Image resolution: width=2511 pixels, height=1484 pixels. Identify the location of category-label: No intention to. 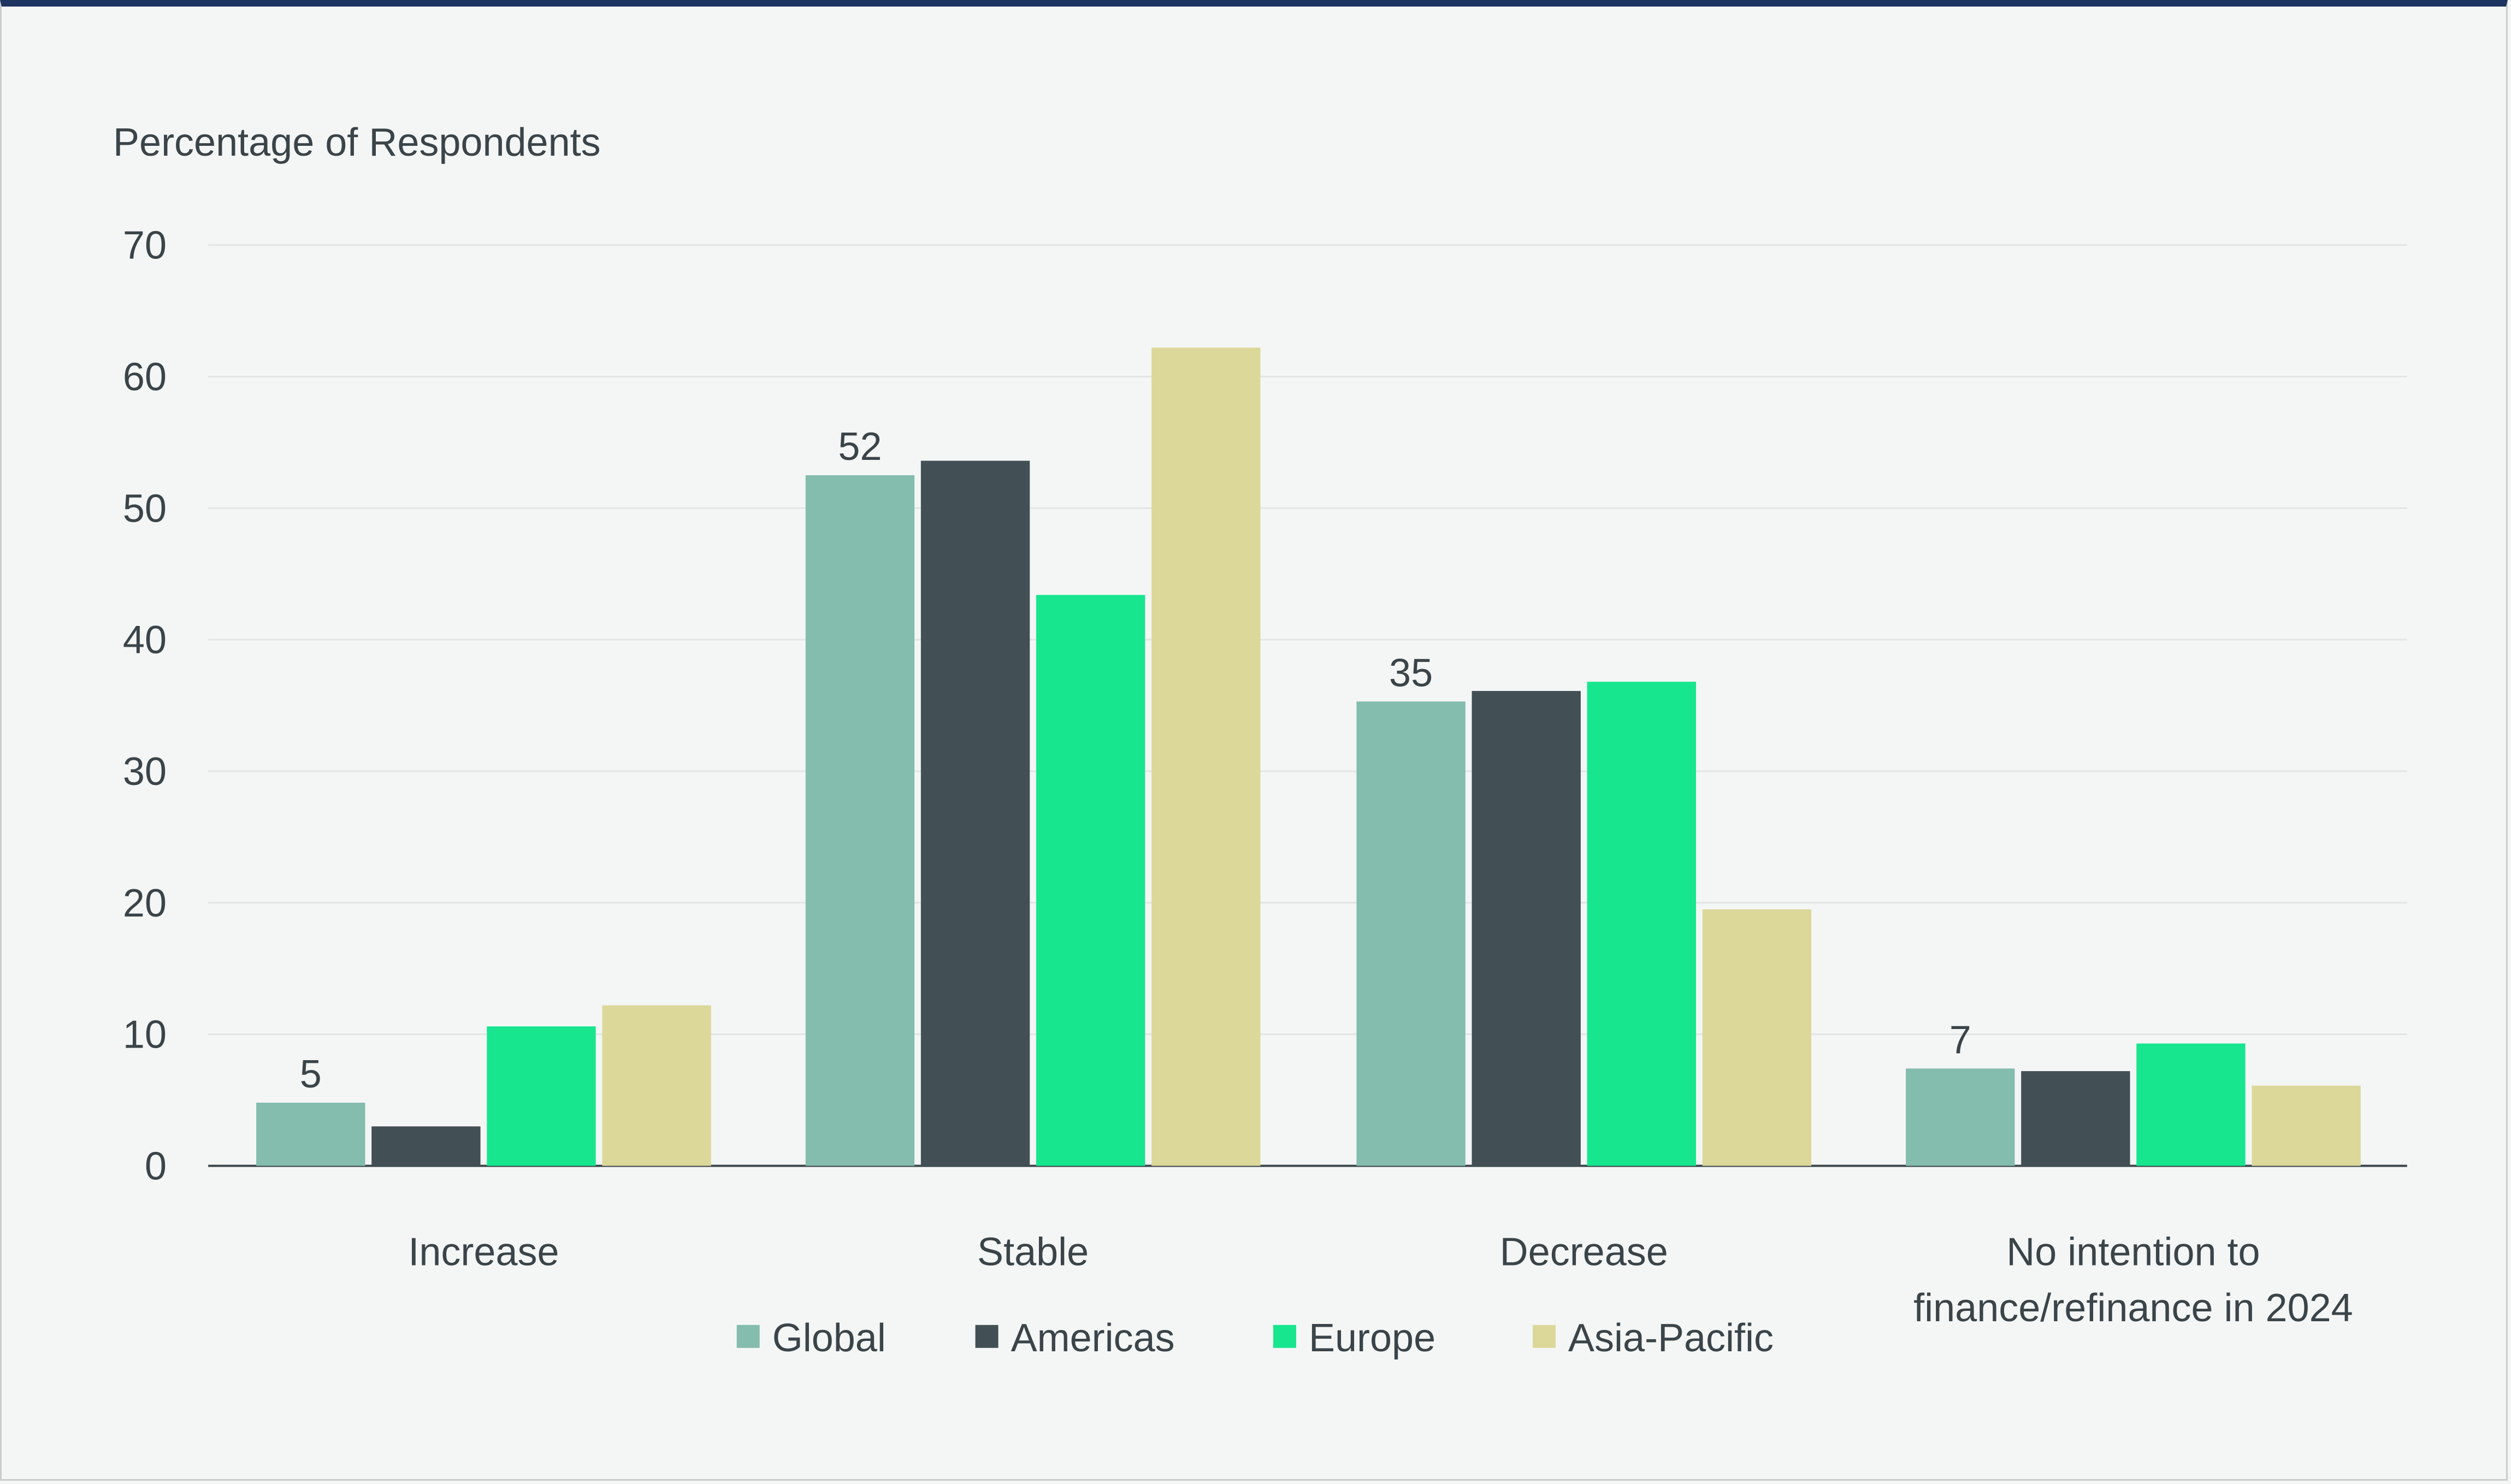
(2133, 1252).